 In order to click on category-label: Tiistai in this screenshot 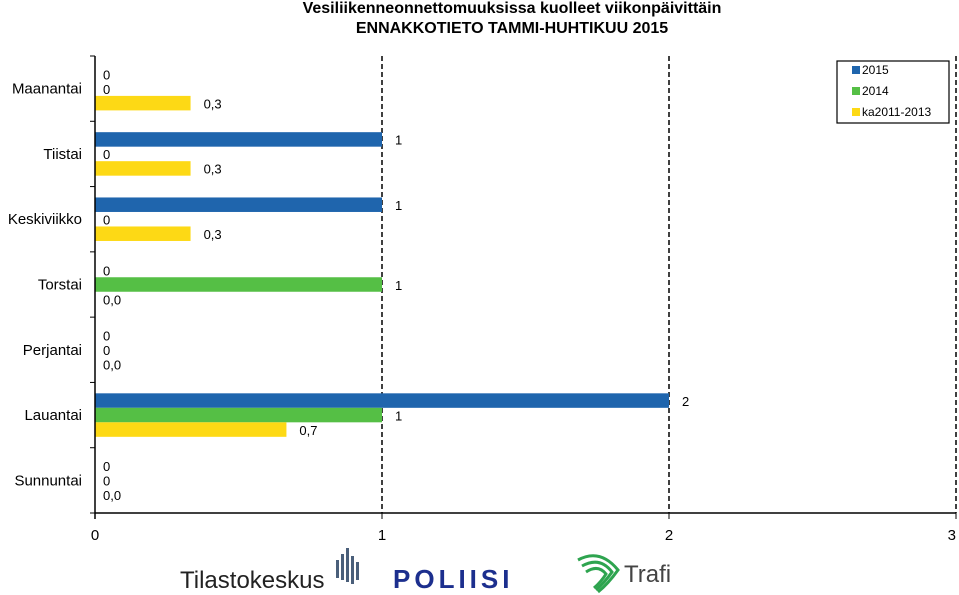, I will do `click(62, 154)`.